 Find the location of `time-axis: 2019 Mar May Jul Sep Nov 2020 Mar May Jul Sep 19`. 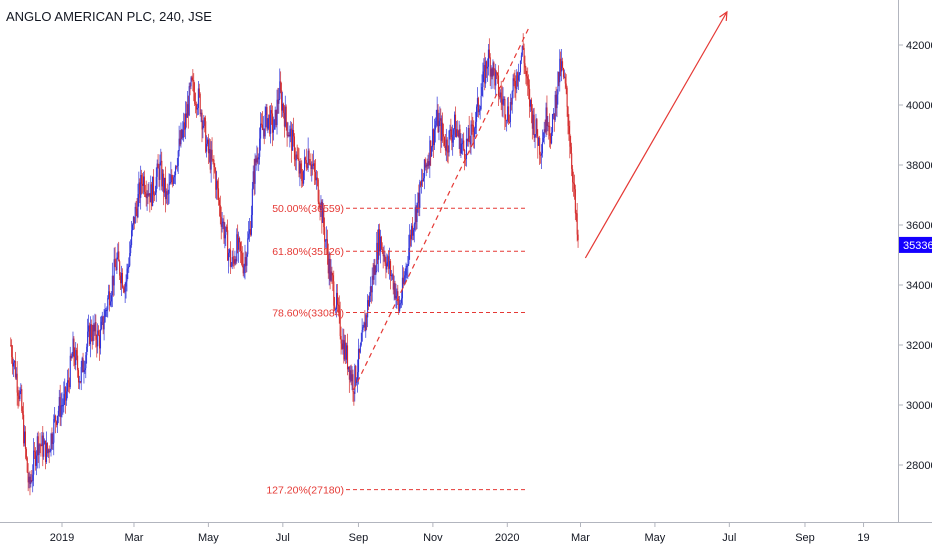

time-axis: 2019 Mar May Jul Sep Nov 2020 Mar May Jul Sep 19 is located at coordinates (460, 533).